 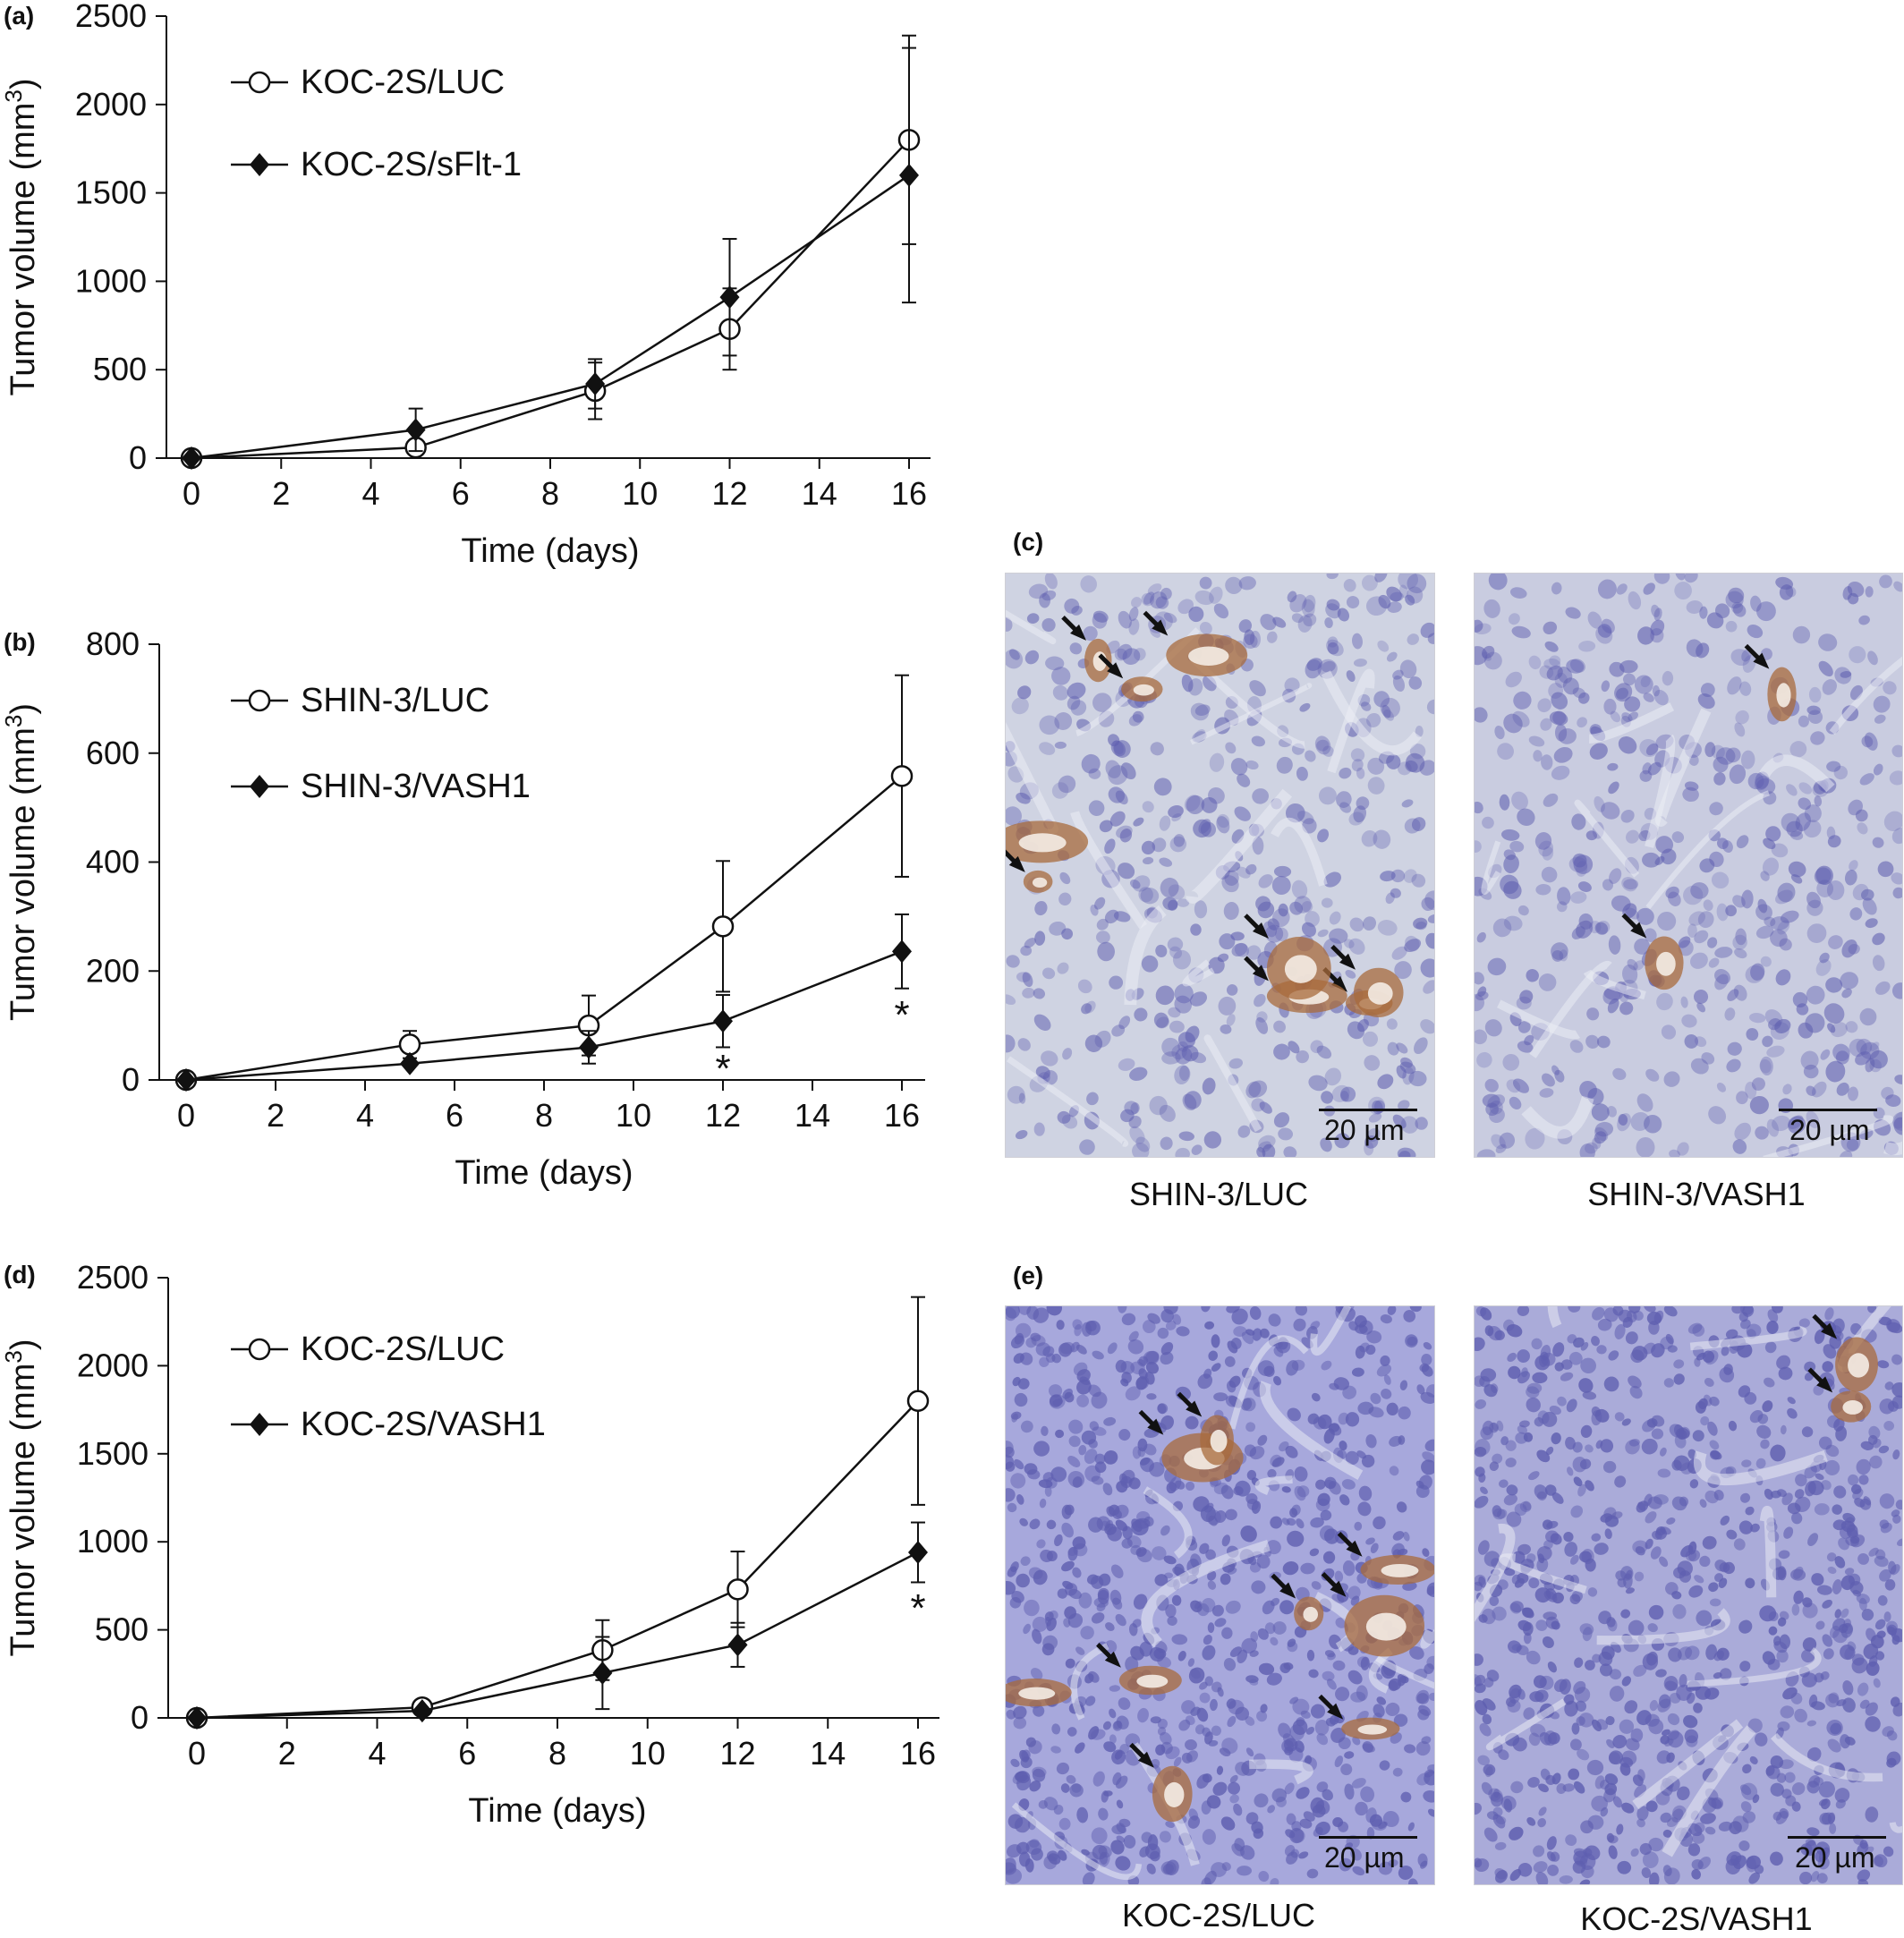 I want to click on micrograph-image, so click(x=1220, y=865).